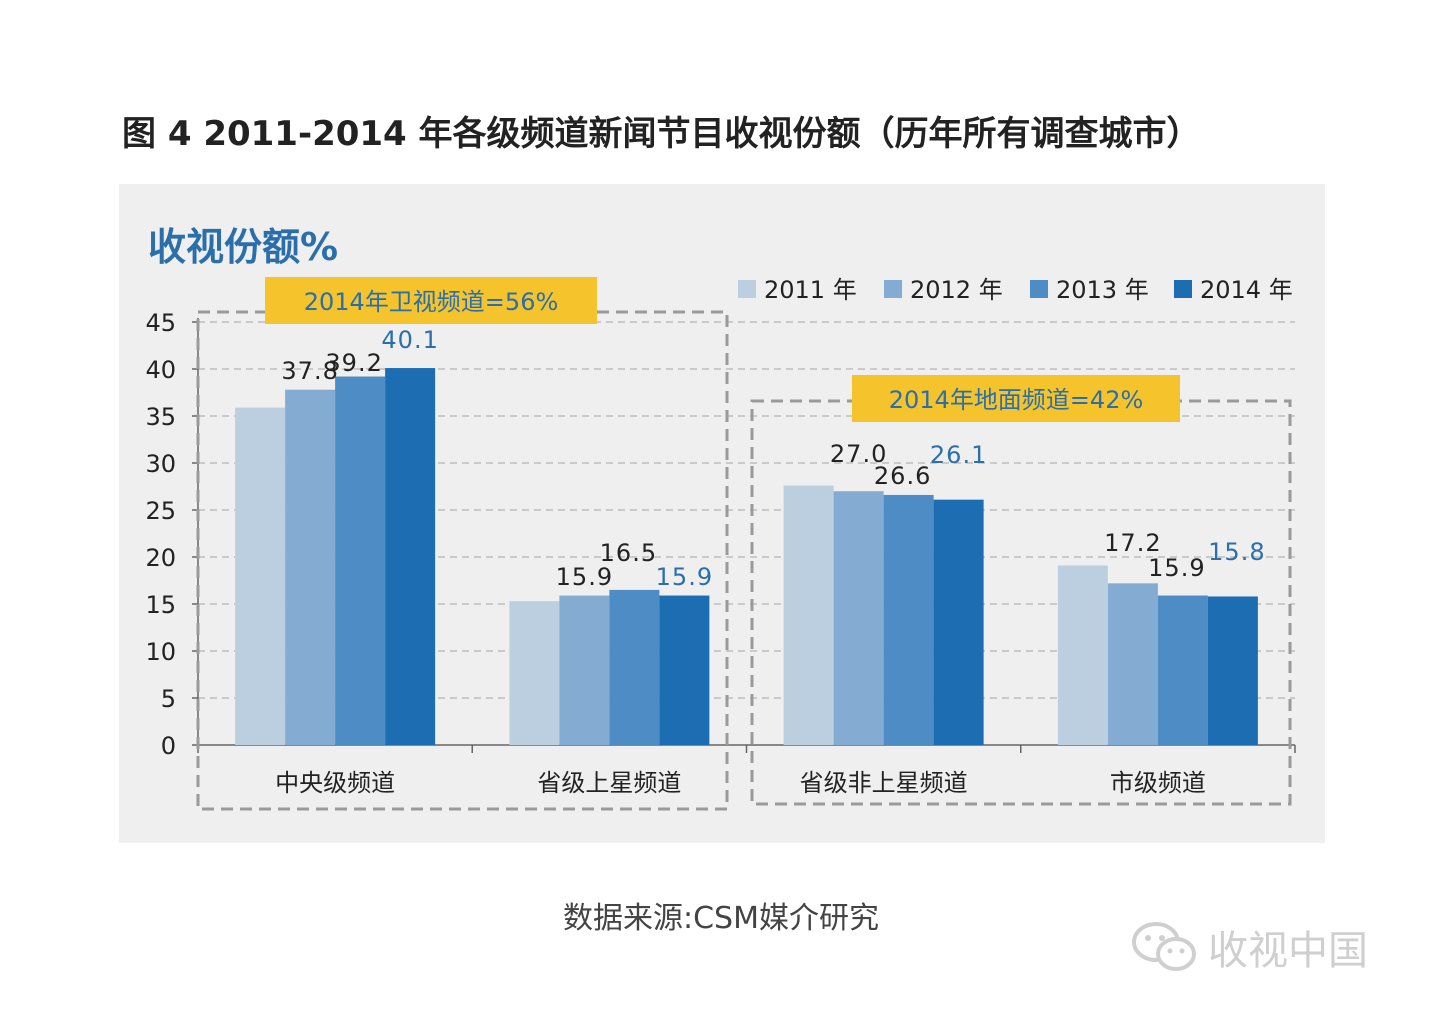 This screenshot has height=1020, width=1442. What do you see at coordinates (168, 746) in the screenshot?
I see `y-tick-label: 0` at bounding box center [168, 746].